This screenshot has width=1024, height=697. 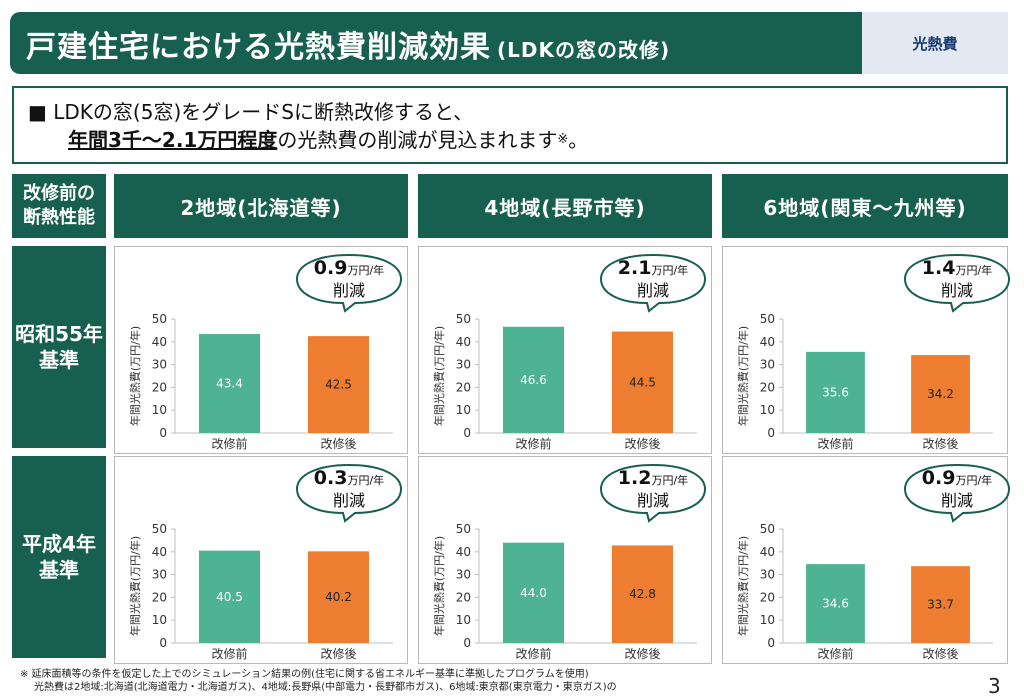 I want to click on bar-chart: 0 10 20 30 40 50 年間光熱費(万円/年) 34.6 改修前 33.7 改修後, so click(x=864, y=591).